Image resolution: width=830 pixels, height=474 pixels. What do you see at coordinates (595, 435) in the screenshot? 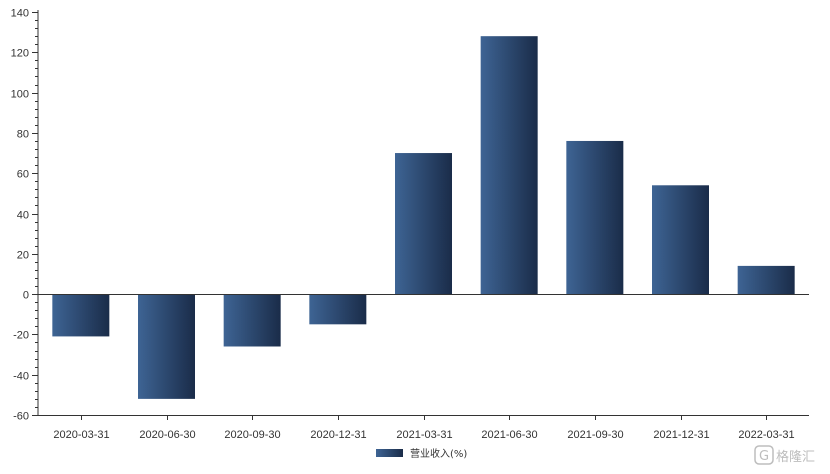
I see `x-tick-label: 2021-09-30` at bounding box center [595, 435].